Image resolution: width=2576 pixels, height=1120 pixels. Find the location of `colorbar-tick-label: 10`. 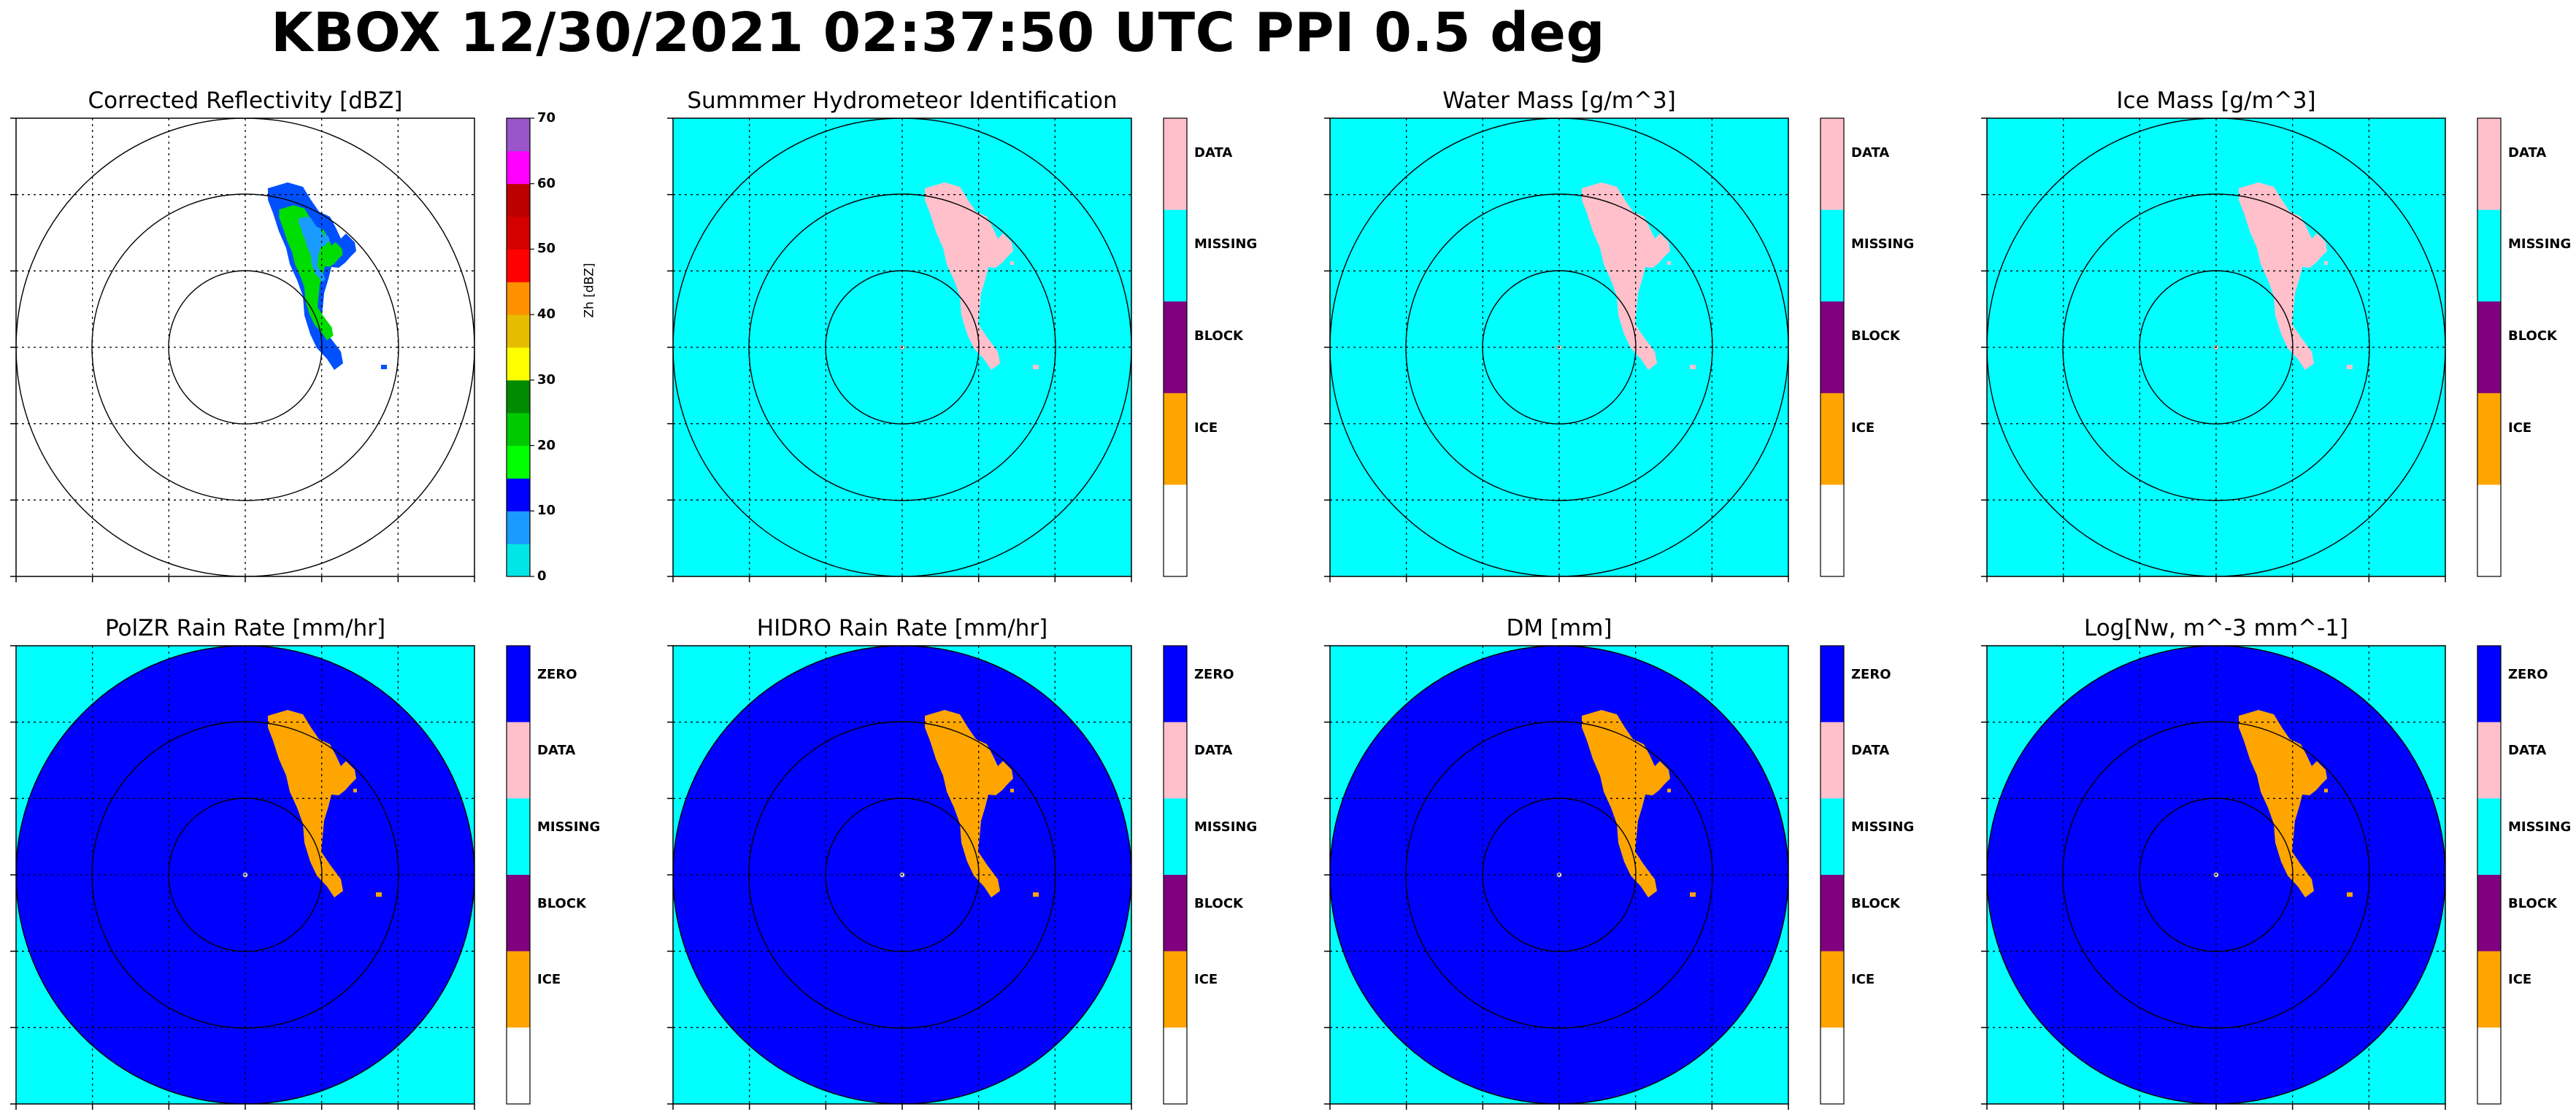

colorbar-tick-label: 10 is located at coordinates (546, 511).